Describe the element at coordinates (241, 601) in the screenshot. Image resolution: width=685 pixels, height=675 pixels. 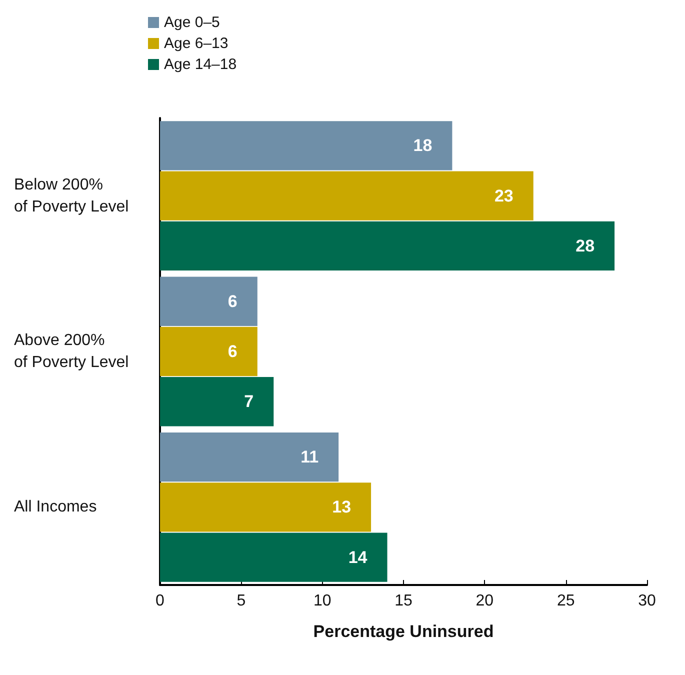
I see `x-tick-label: 5` at that location.